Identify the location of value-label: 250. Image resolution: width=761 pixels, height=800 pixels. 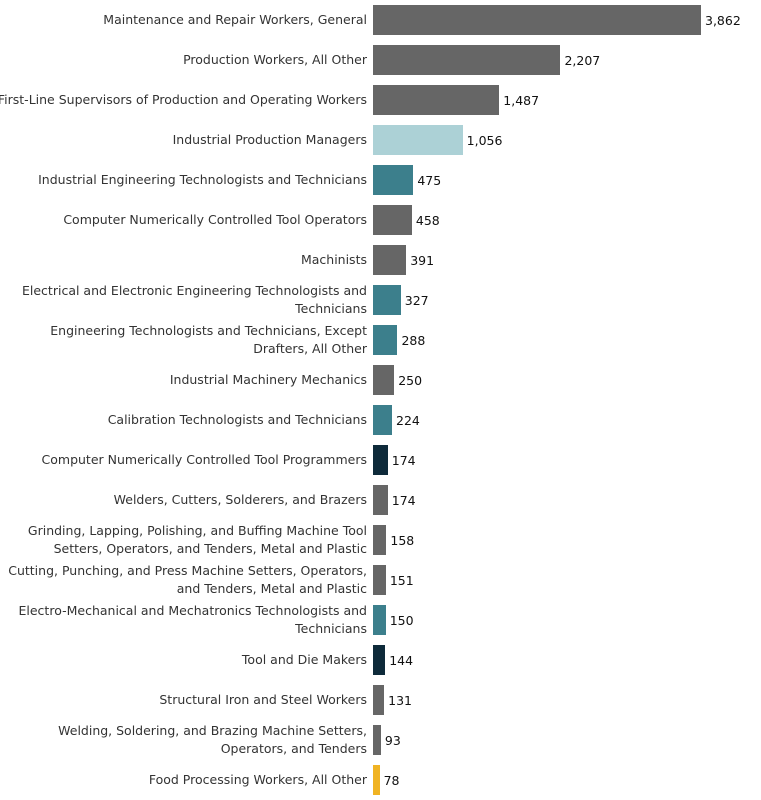
(410, 380).